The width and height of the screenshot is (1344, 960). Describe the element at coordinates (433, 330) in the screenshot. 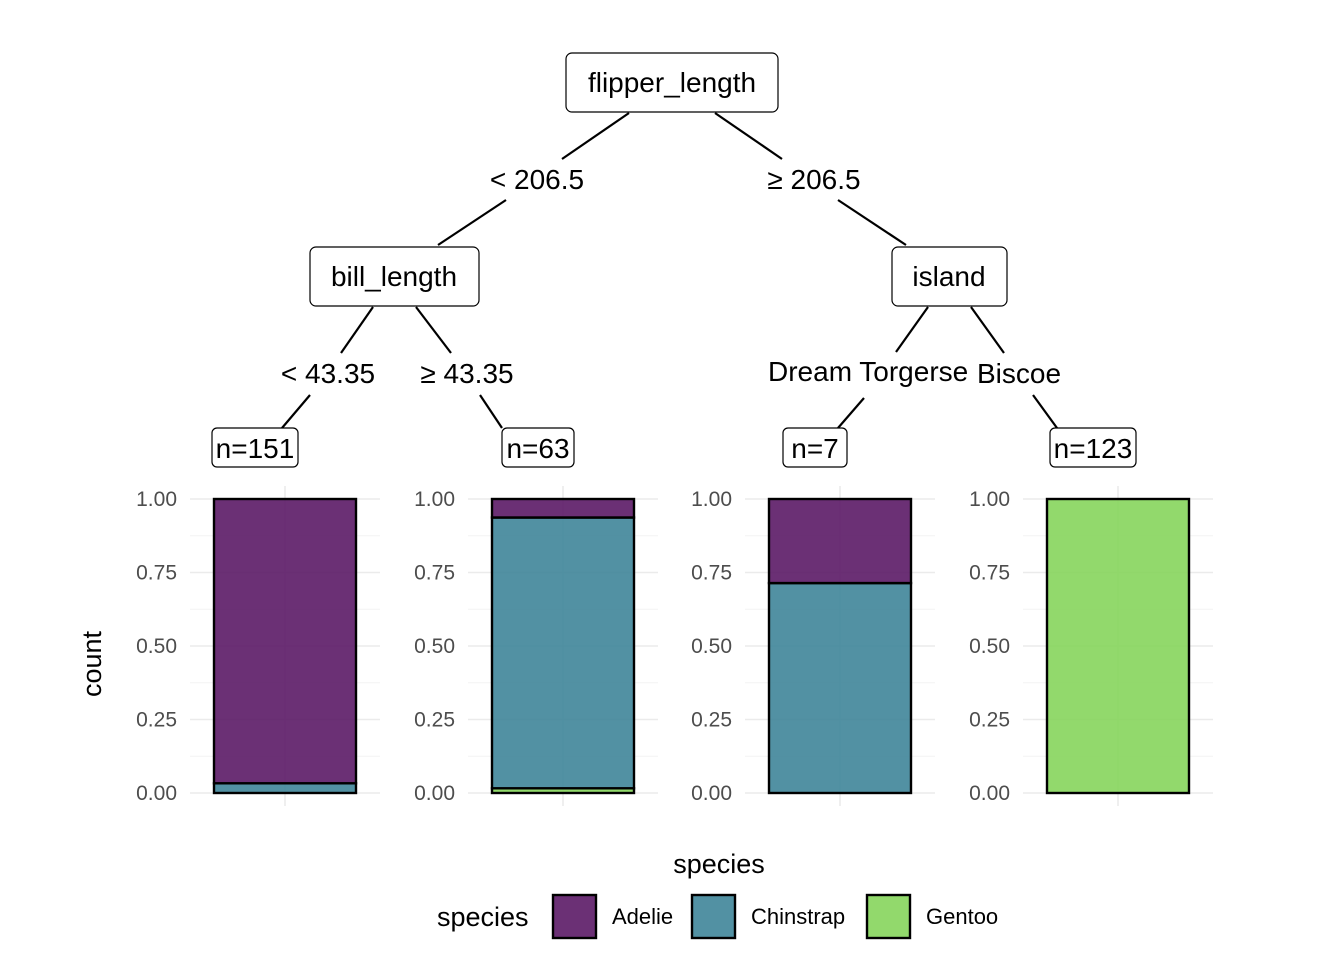

I see `edge-bill-right-upper` at that location.